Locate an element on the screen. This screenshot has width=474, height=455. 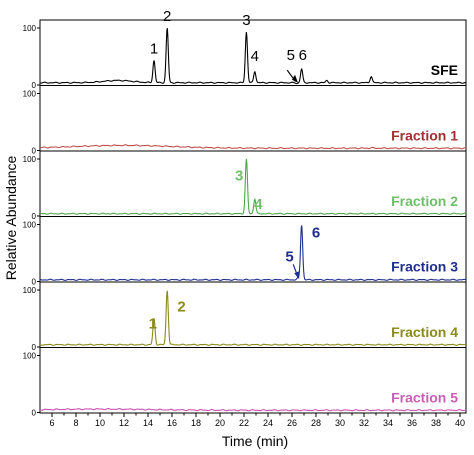
x-tick-label: 32 is located at coordinates (364, 423).